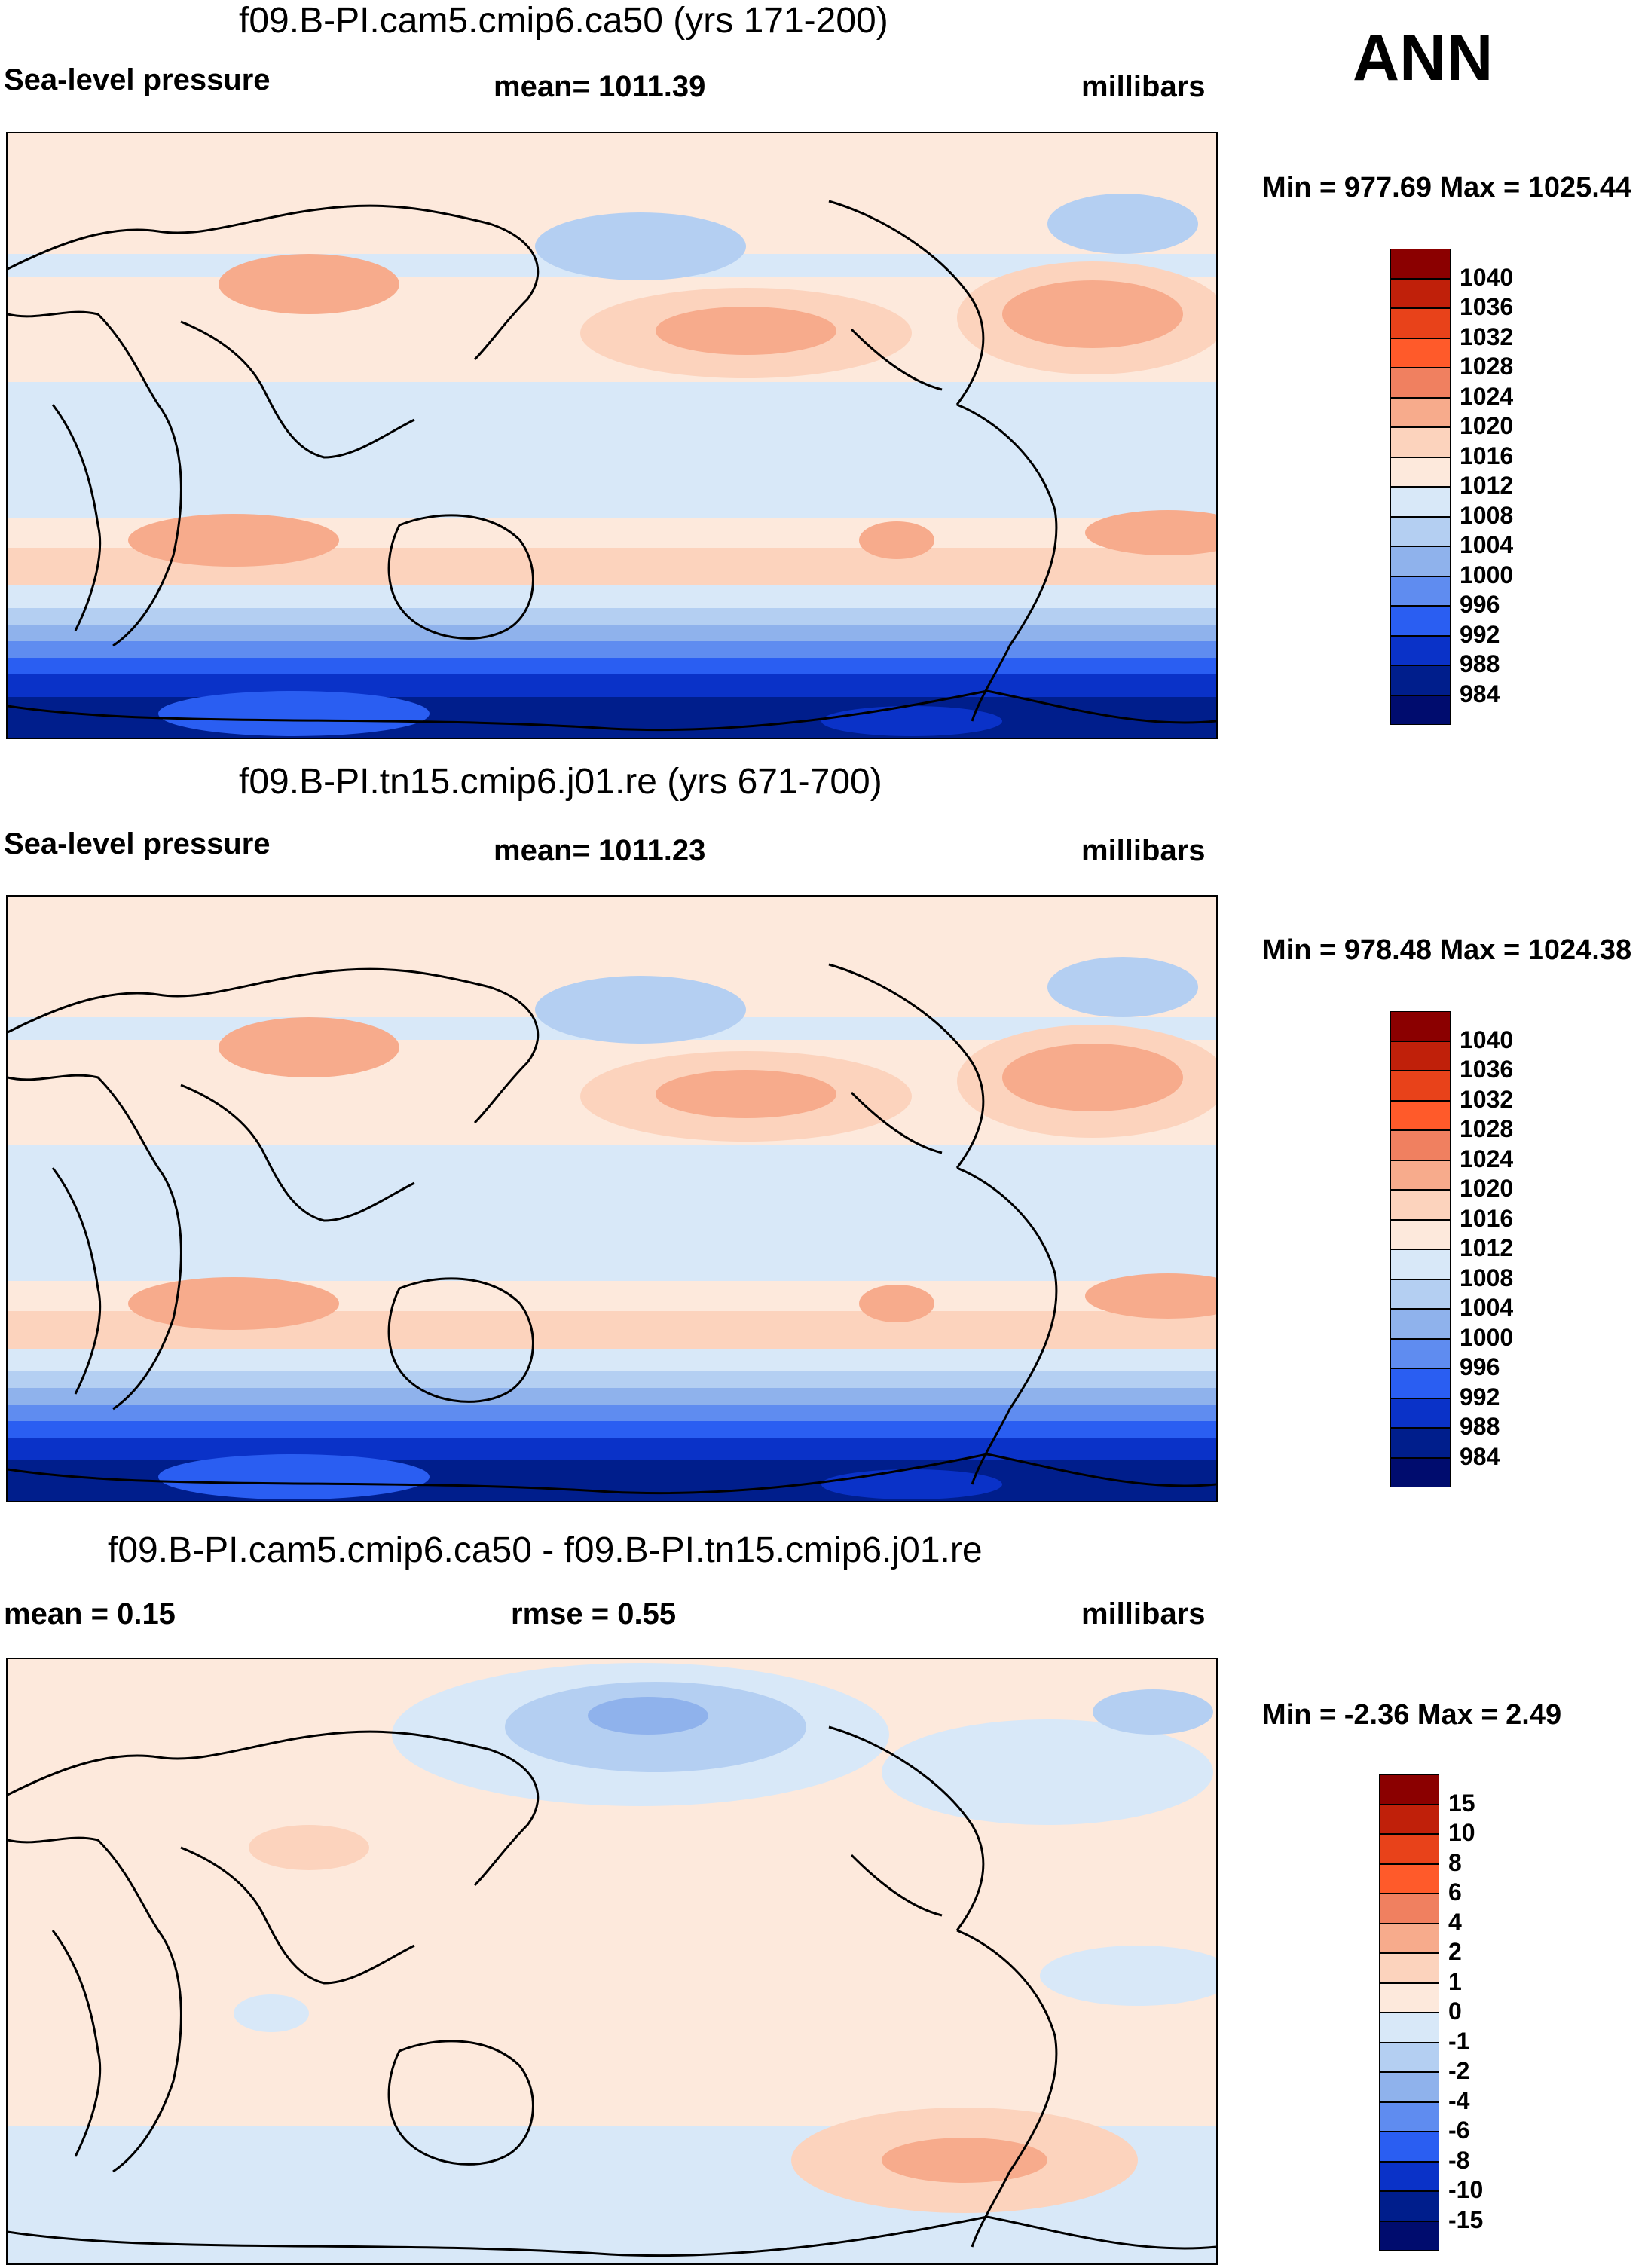 This screenshot has height=2268, width=1651. I want to click on colorbar-tick-label: 1032, so click(1487, 1099).